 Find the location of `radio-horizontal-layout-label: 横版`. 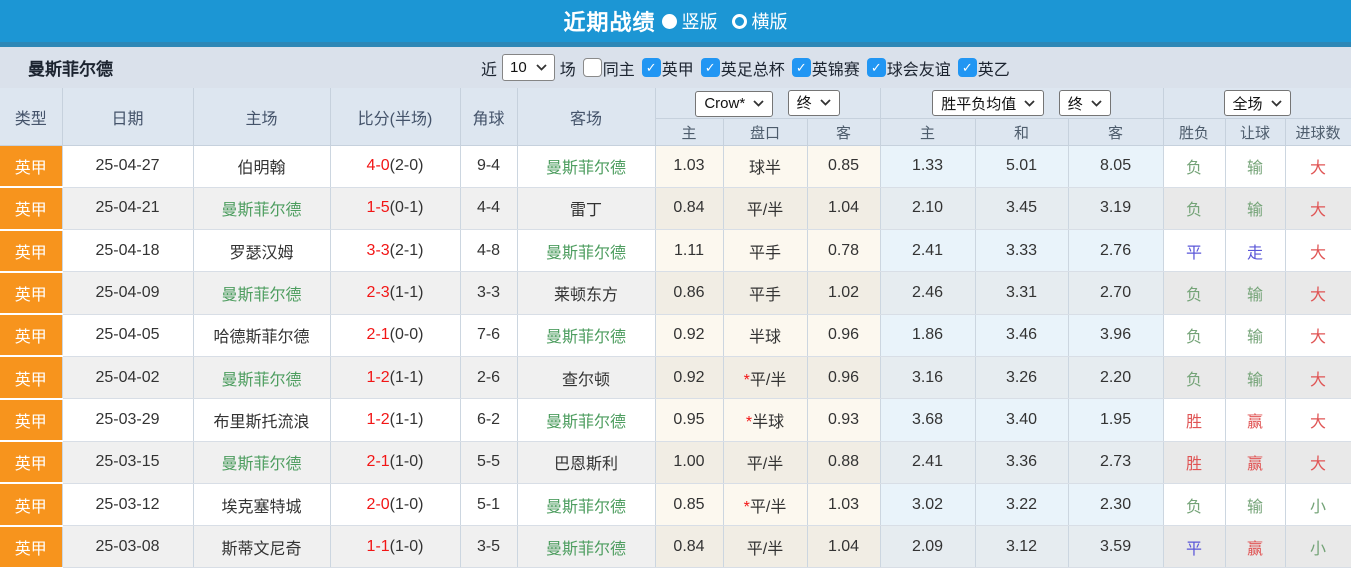

radio-horizontal-layout-label: 横版 is located at coordinates (769, 22).